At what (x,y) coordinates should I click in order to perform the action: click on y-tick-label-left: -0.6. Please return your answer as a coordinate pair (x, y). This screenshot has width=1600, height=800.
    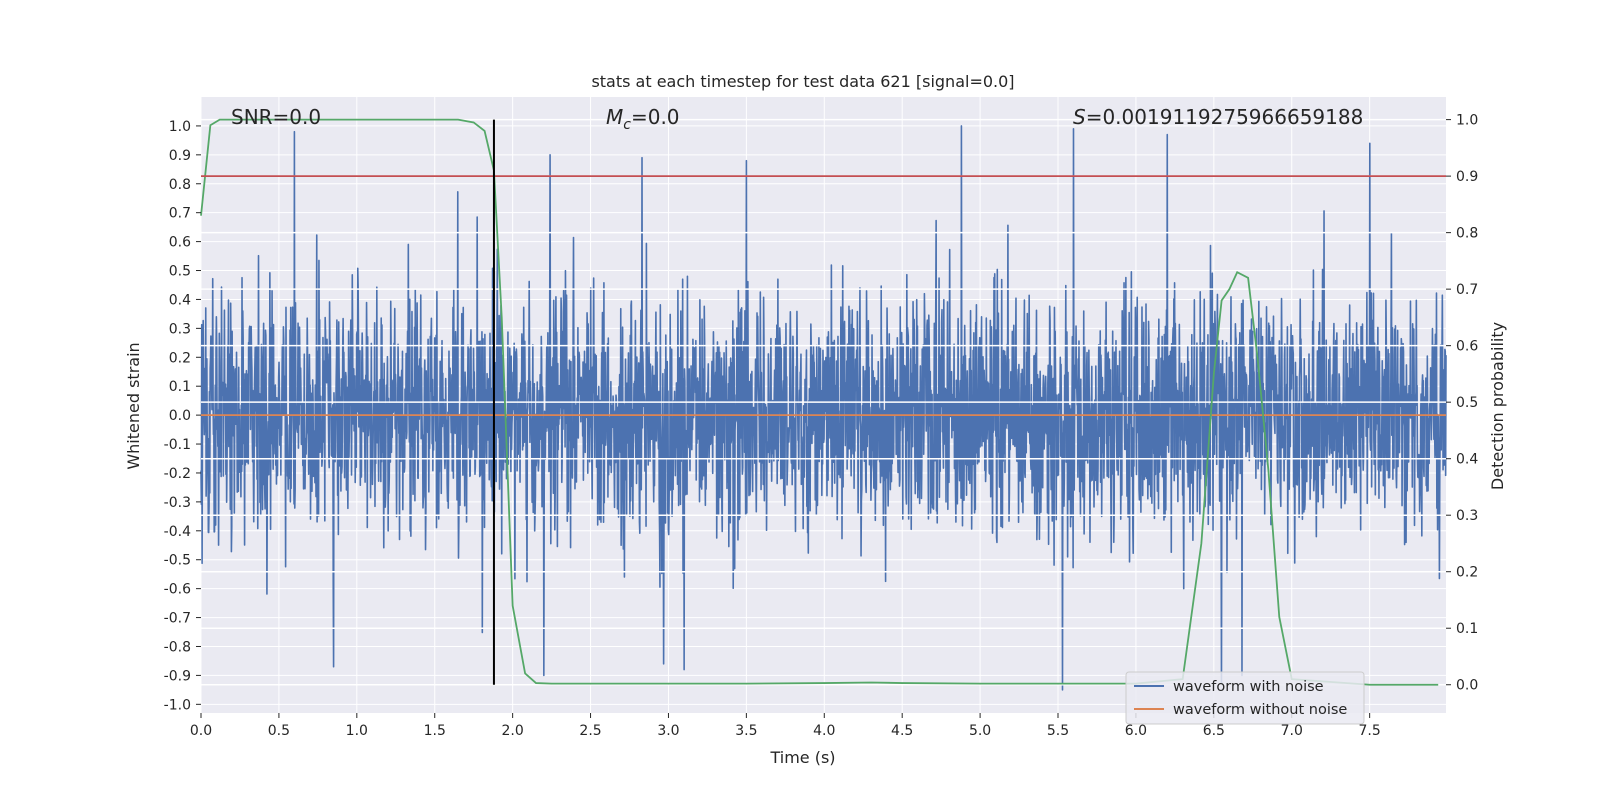
    Looking at the image, I should click on (177, 590).